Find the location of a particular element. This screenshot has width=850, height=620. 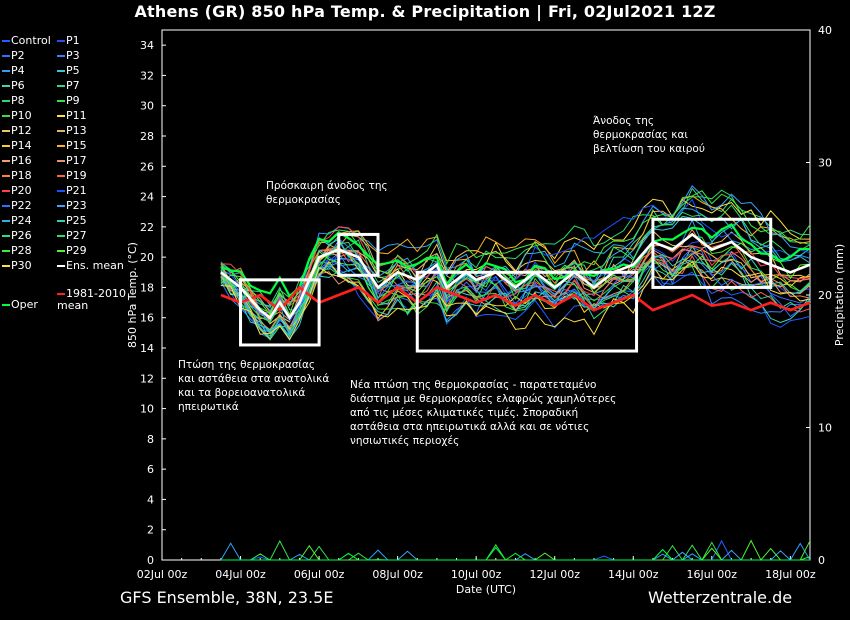

legend-item: P3 is located at coordinates (68, 56).